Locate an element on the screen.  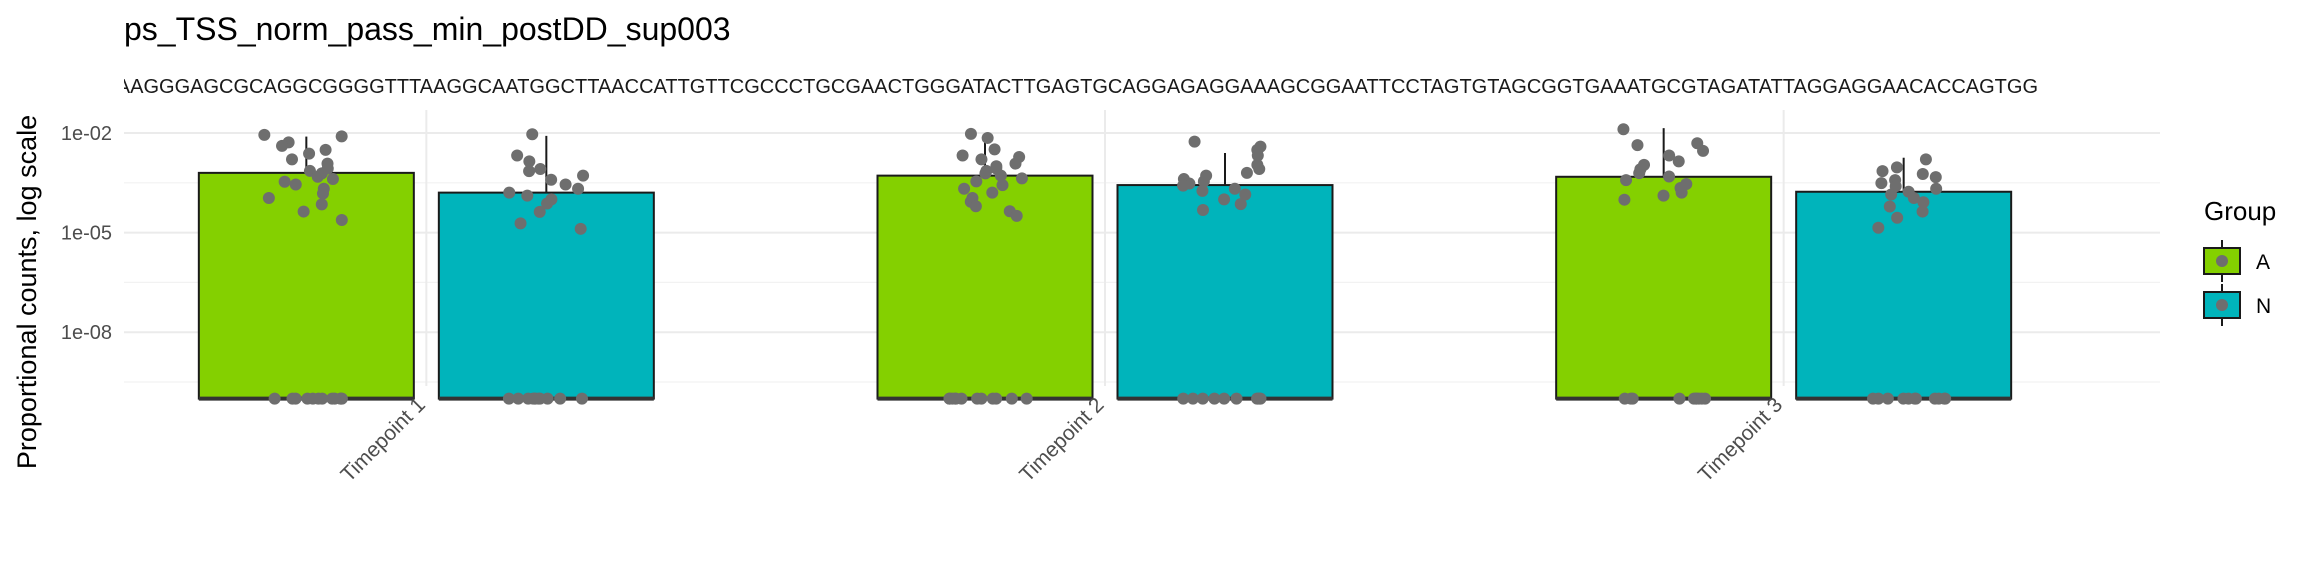
legend-key-point is located at coordinates (2222, 261).